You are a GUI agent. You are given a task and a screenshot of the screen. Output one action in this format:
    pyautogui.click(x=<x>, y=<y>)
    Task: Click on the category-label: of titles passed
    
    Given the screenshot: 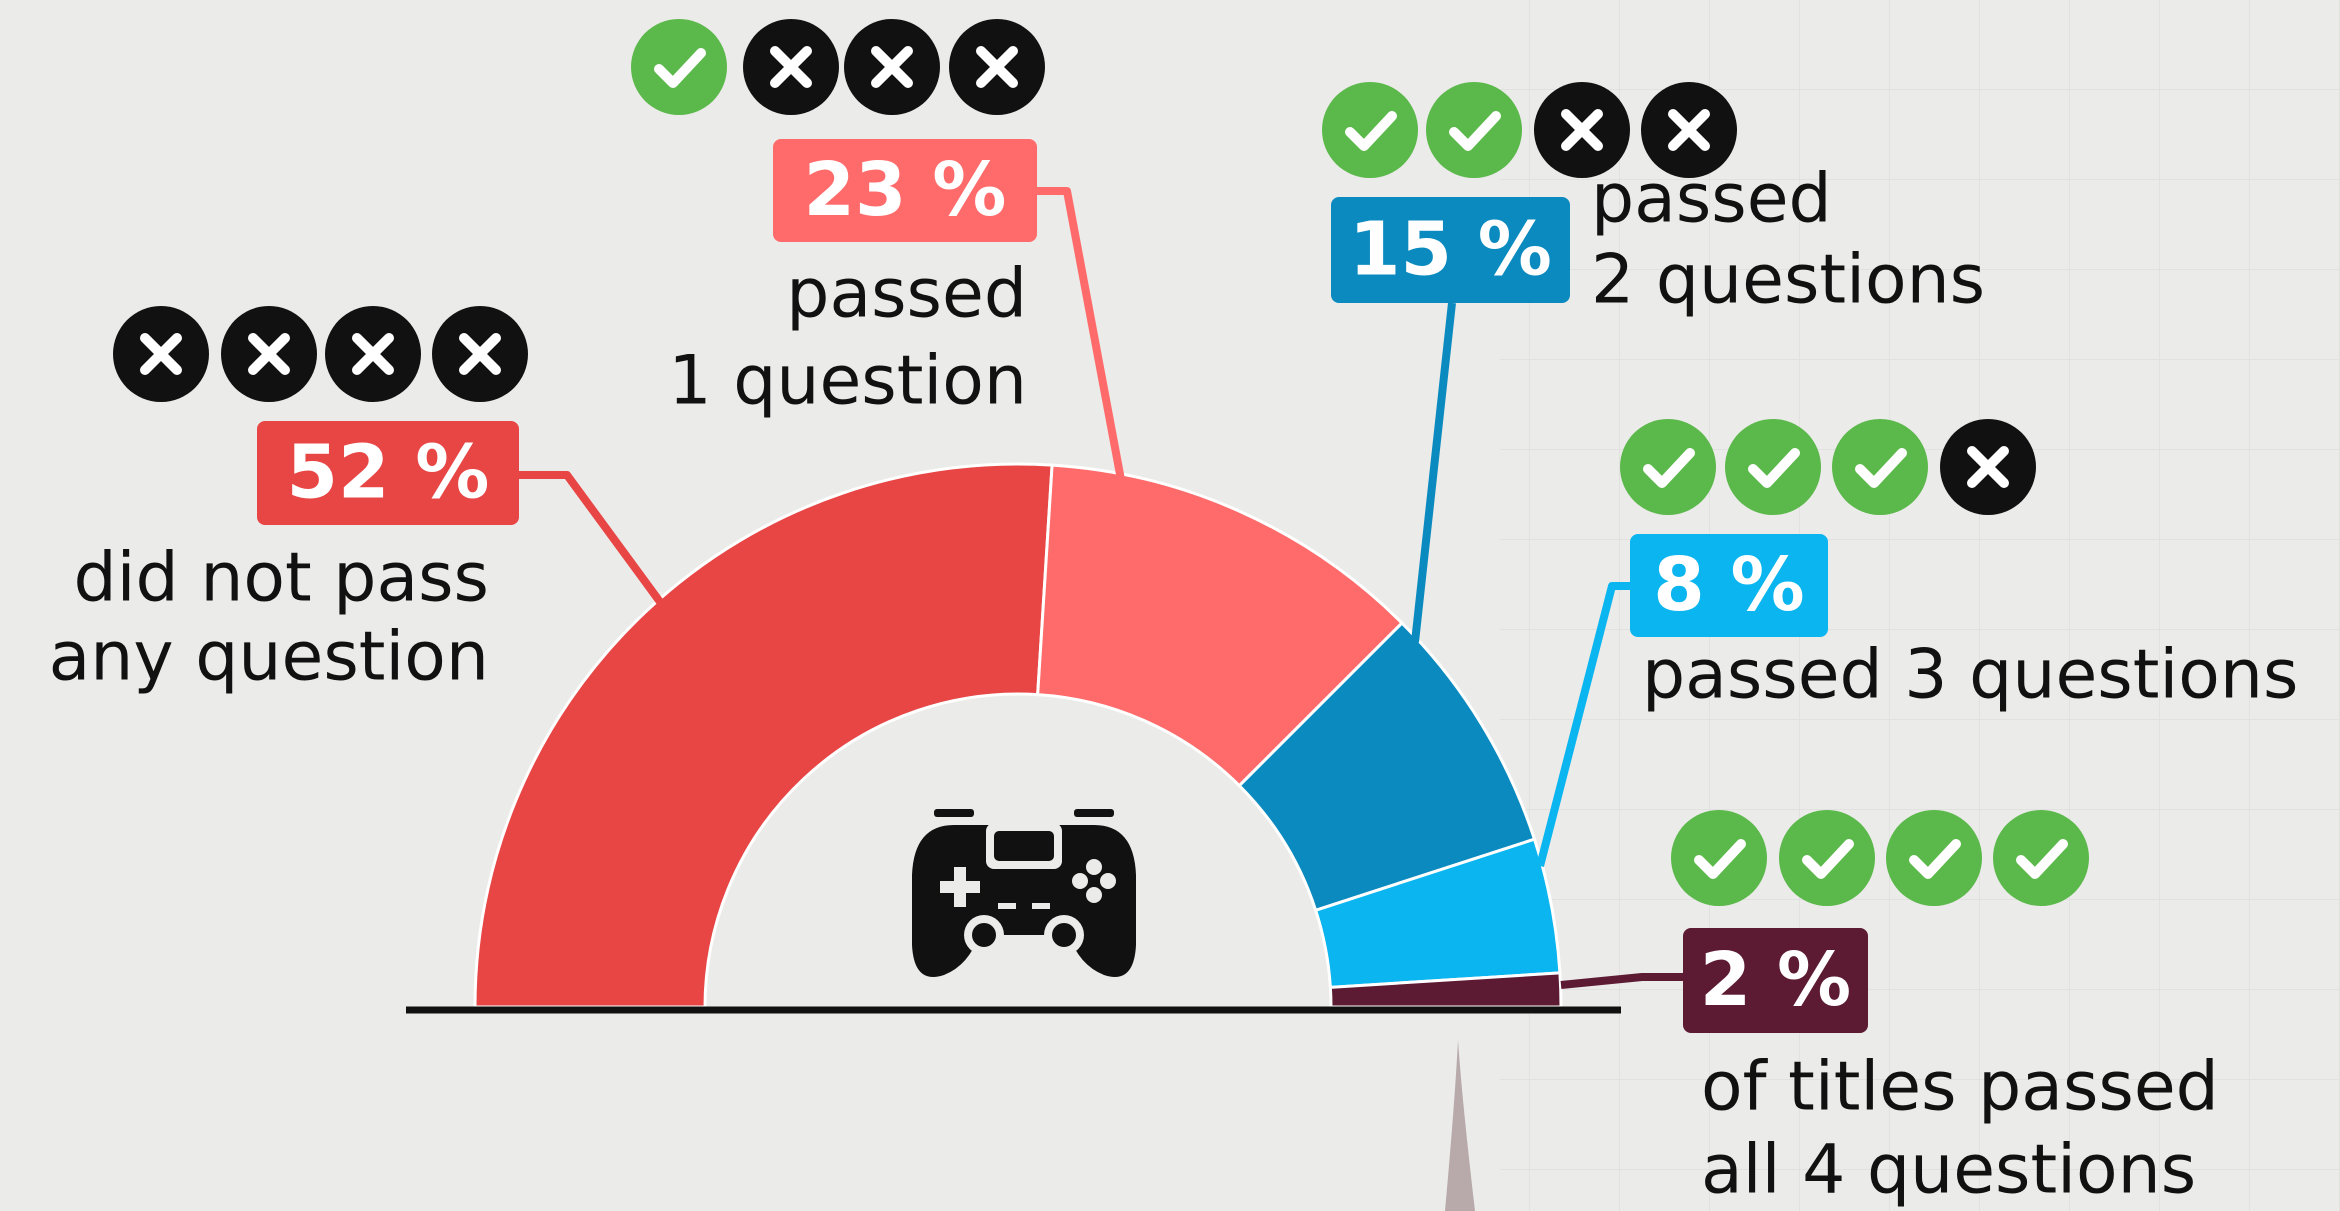 What is the action you would take?
    pyautogui.click(x=1960, y=1087)
    